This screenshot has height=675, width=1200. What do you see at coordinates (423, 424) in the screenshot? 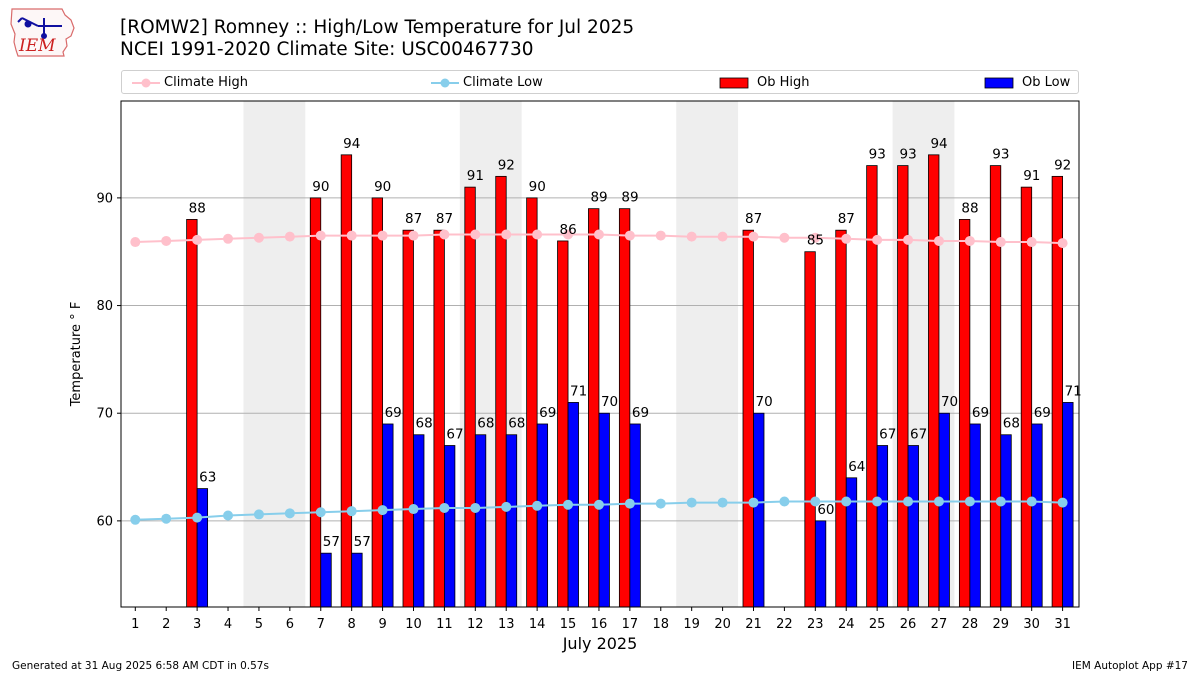
I see `ob-low-value-label: 68` at bounding box center [423, 424].